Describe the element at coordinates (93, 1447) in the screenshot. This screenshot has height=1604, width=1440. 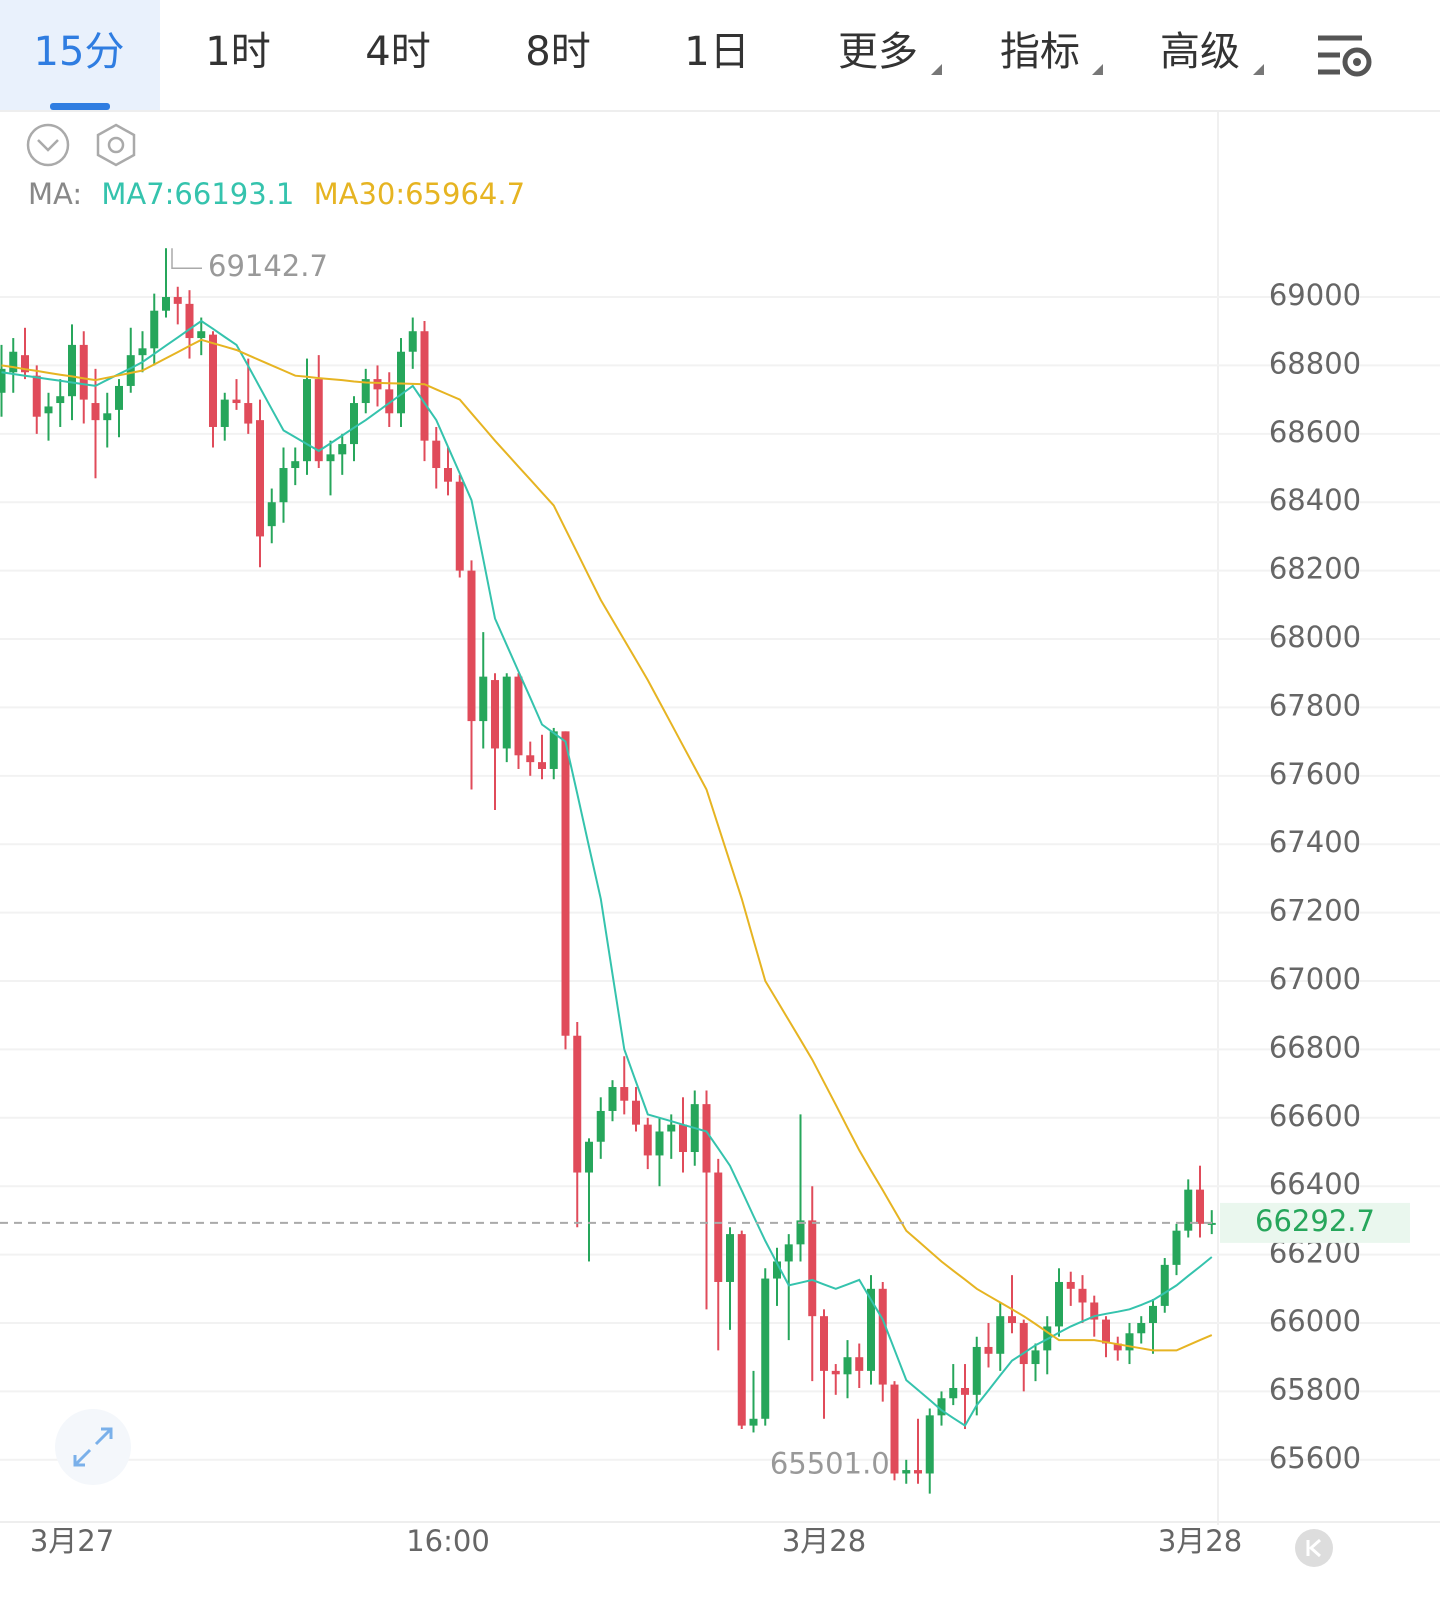
I see `expand-button` at that location.